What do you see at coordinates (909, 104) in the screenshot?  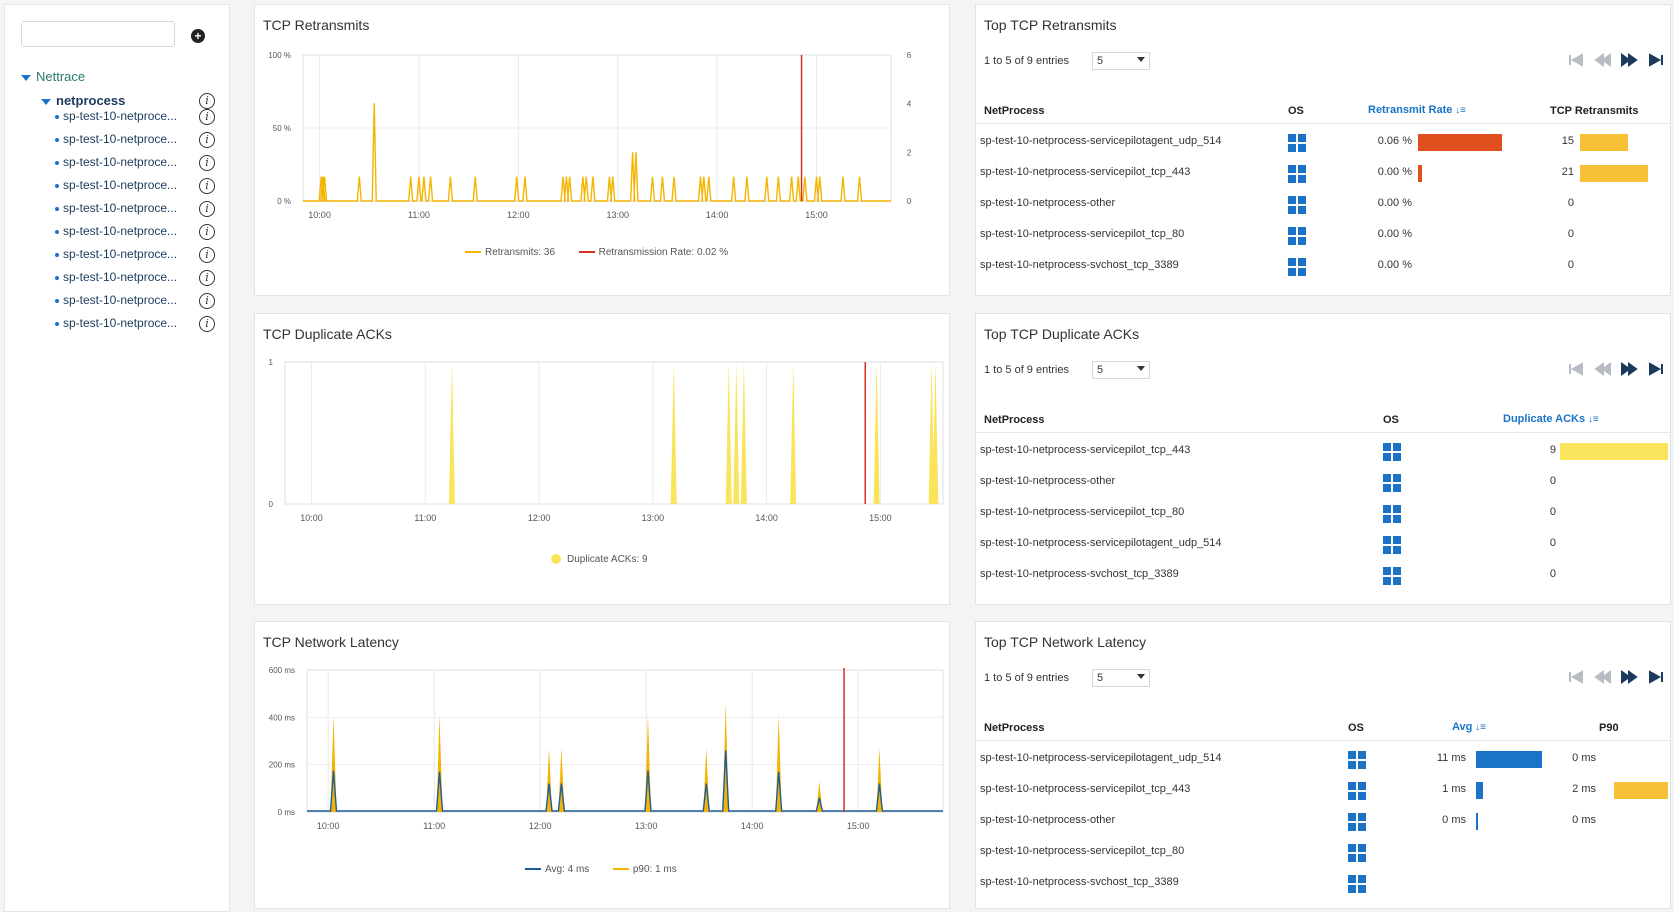 I see `y-right-tick-label: 4` at bounding box center [909, 104].